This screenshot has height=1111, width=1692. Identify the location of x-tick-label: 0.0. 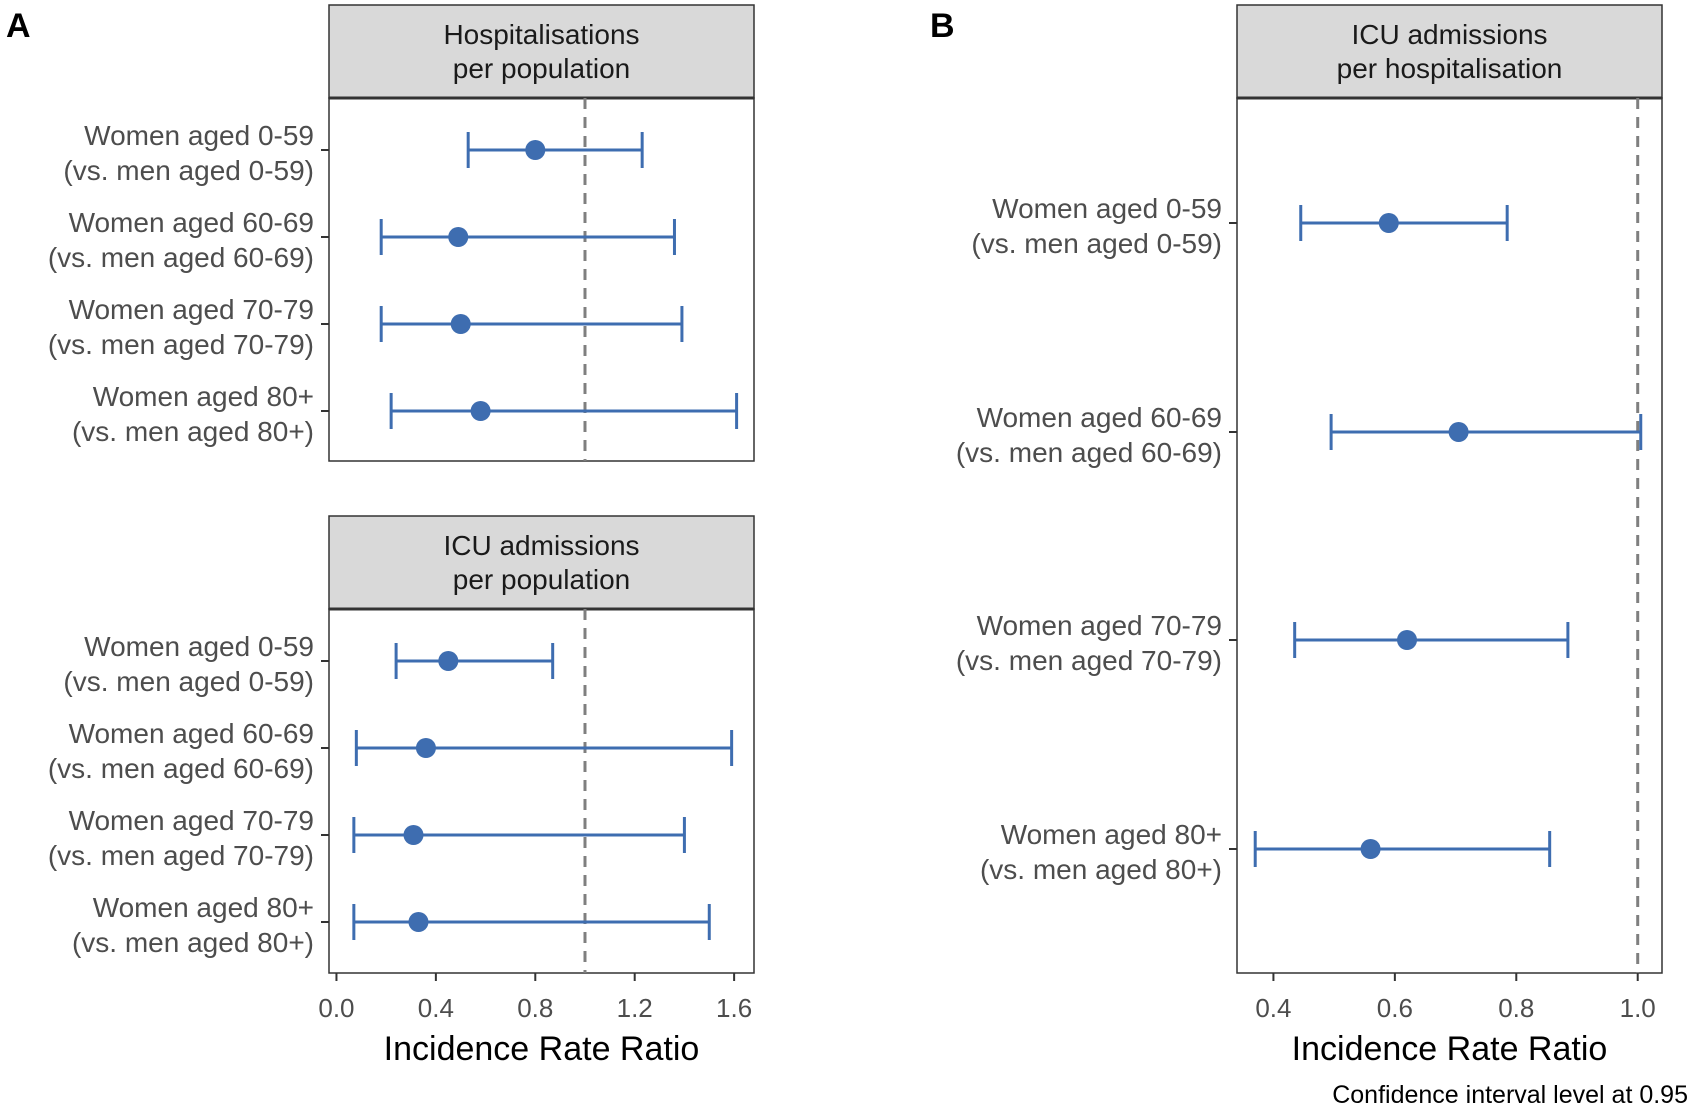
(336, 1008).